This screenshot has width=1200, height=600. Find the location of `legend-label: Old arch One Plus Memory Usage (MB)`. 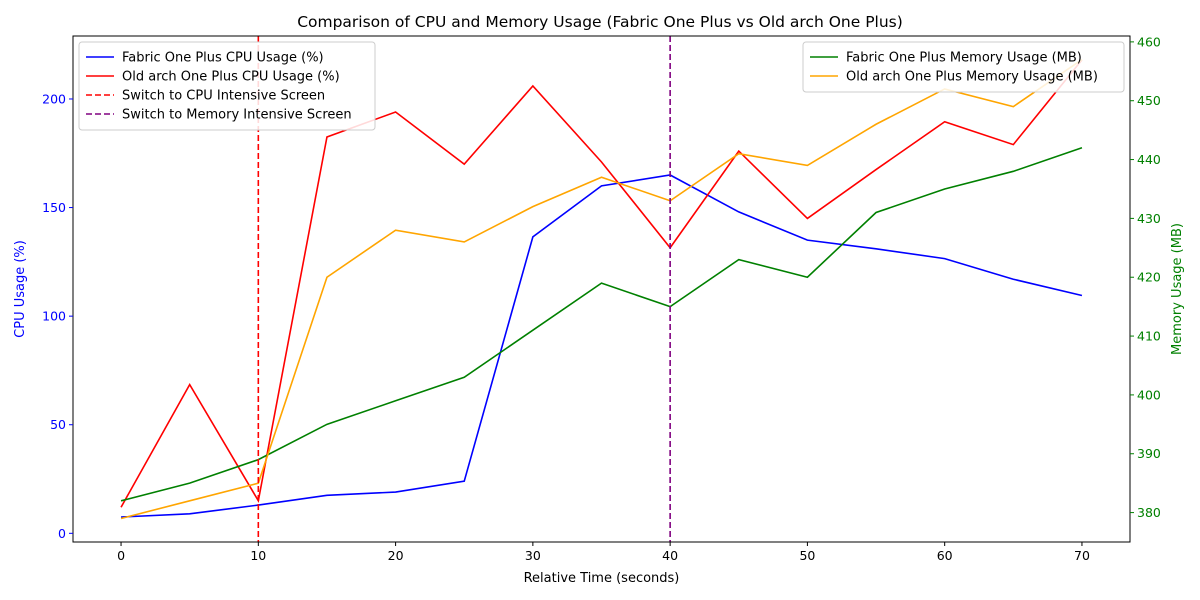

legend-label: Old arch One Plus Memory Usage (MB) is located at coordinates (972, 77).